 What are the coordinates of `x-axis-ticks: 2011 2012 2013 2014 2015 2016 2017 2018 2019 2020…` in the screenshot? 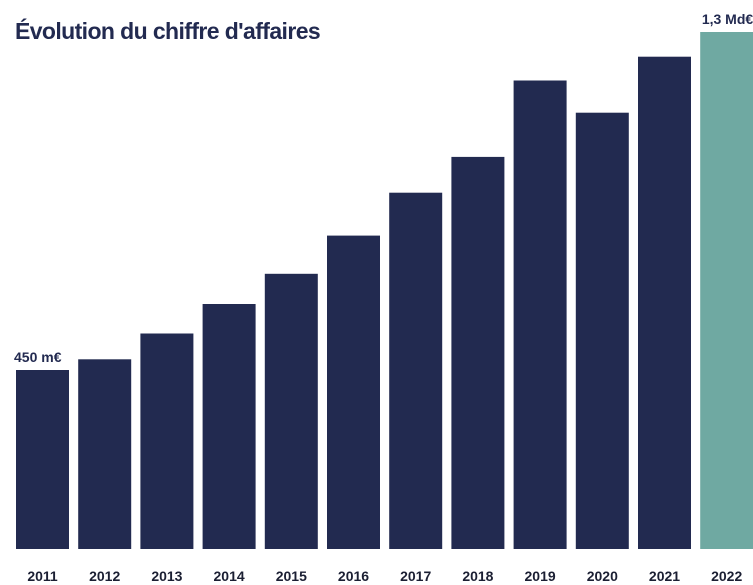 It's located at (384, 576).